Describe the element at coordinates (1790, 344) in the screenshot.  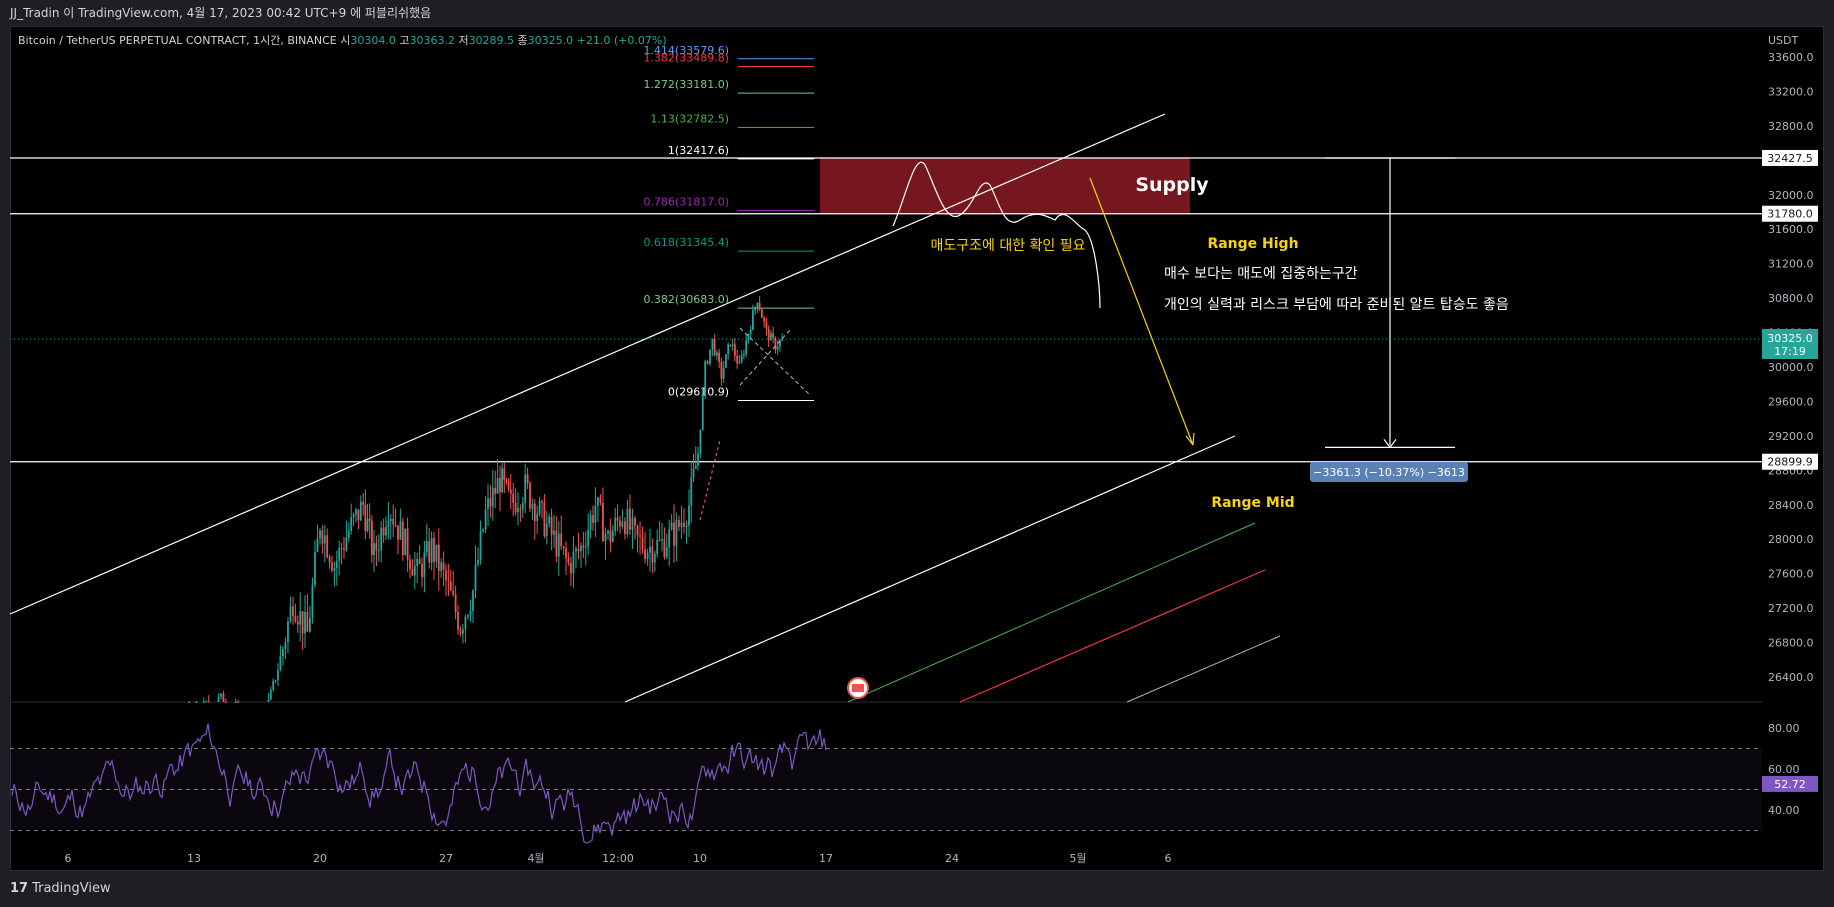
I see `last-price-box` at that location.